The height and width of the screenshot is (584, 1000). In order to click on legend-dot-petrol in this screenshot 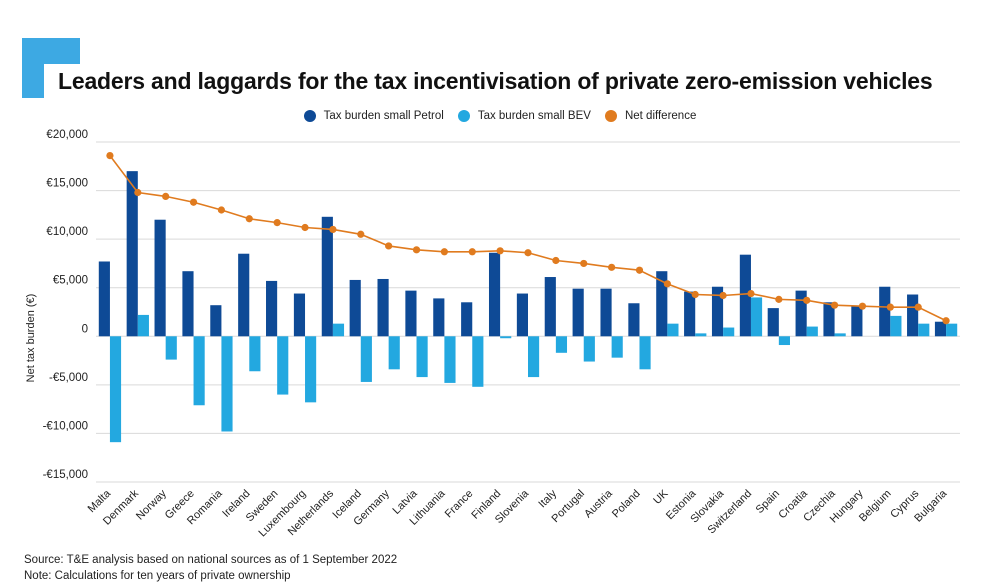, I will do `click(309, 116)`.